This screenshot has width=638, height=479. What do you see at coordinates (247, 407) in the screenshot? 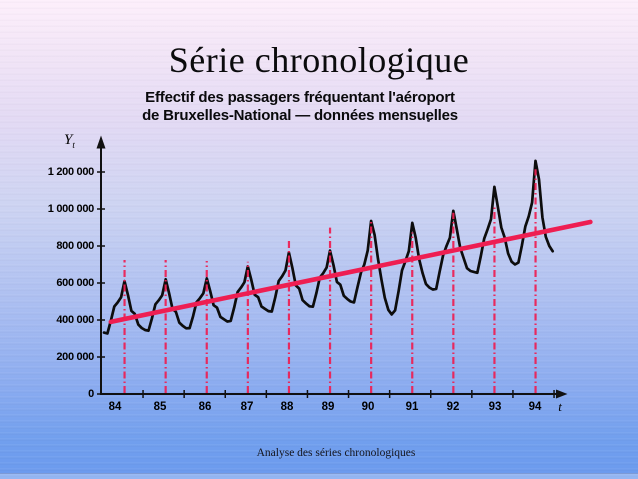
I see `x-year-label-87: 87` at bounding box center [247, 407].